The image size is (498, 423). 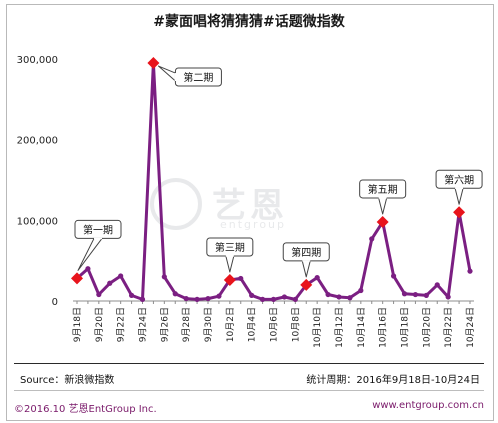 I want to click on x-tick-label: 10月6日, so click(x=274, y=324).